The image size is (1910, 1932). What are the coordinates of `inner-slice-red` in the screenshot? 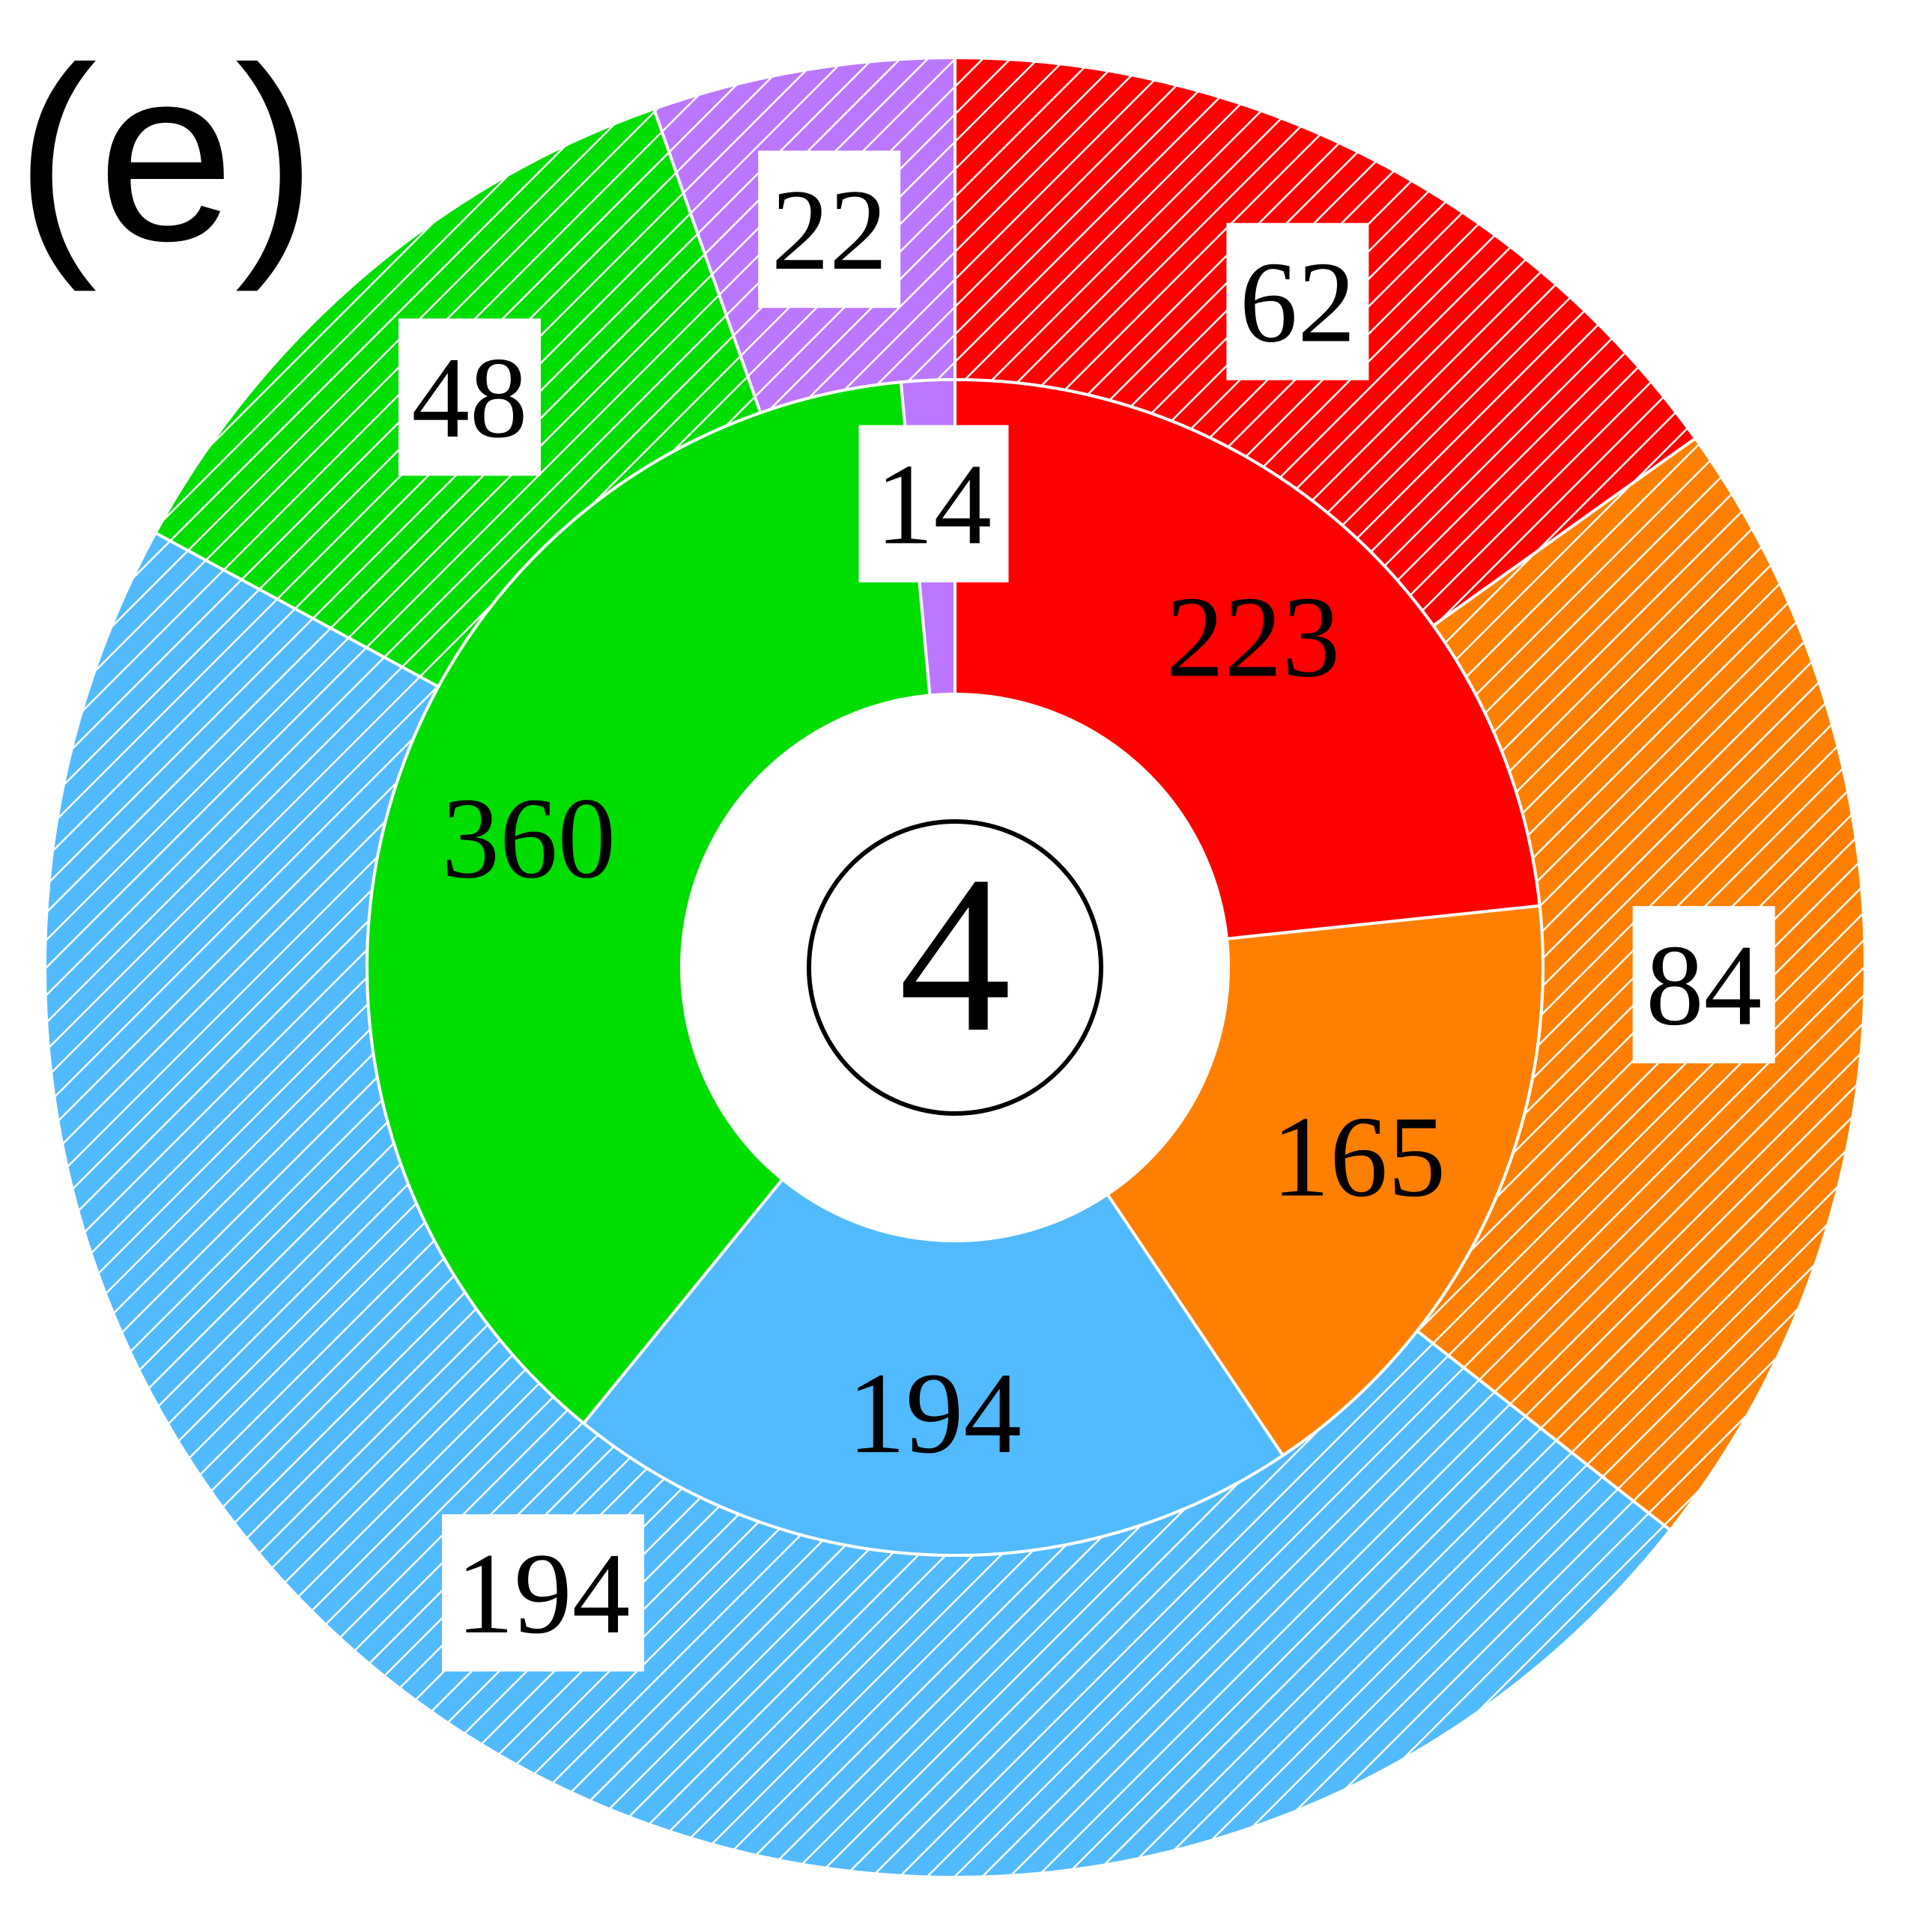 It's located at (1247, 659).